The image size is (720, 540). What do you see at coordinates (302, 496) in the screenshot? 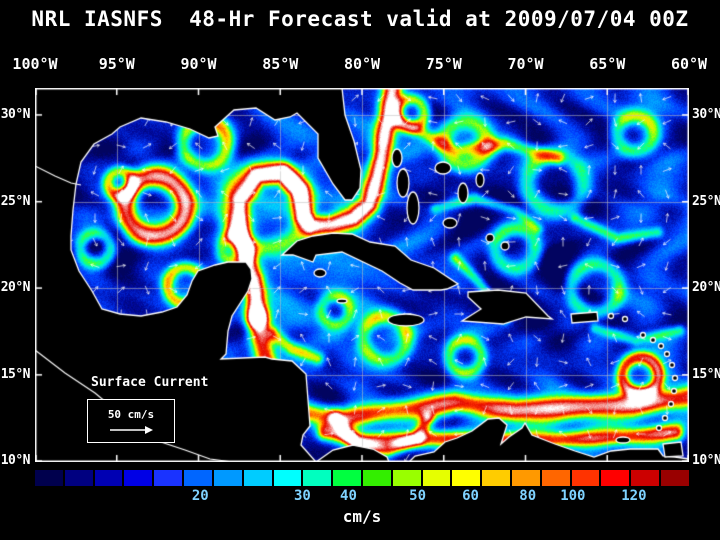
I see `colorbar-tick-label: 30` at bounding box center [302, 496].